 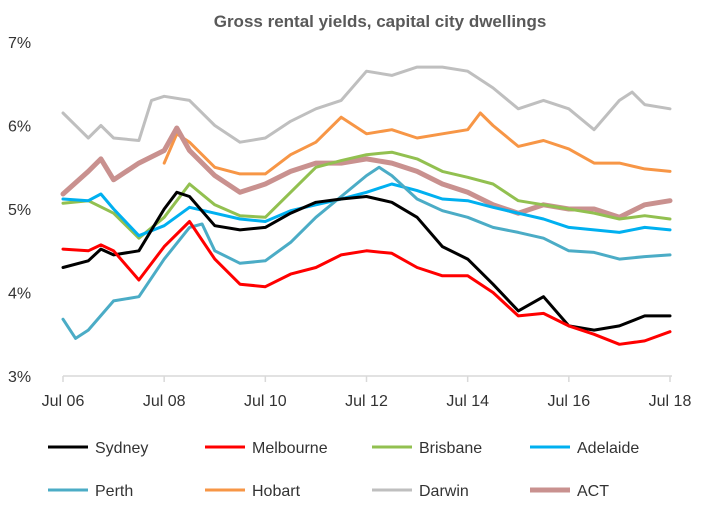 I want to click on legend-label: Melbourne, so click(x=290, y=448).